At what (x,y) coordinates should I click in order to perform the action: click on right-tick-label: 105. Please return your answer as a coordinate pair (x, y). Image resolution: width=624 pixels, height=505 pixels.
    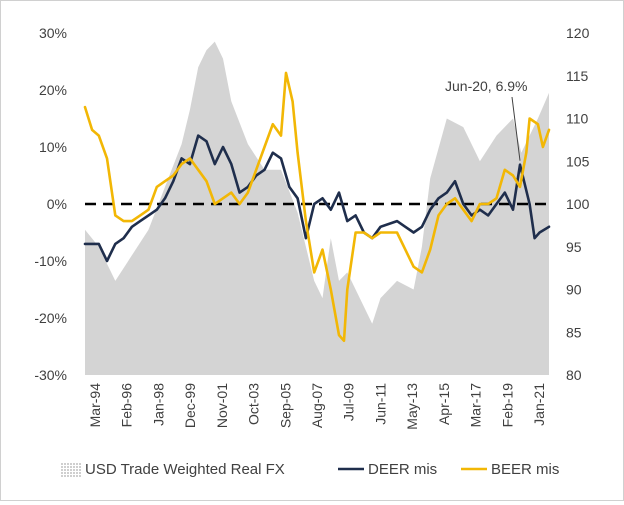
    Looking at the image, I should click on (578, 161).